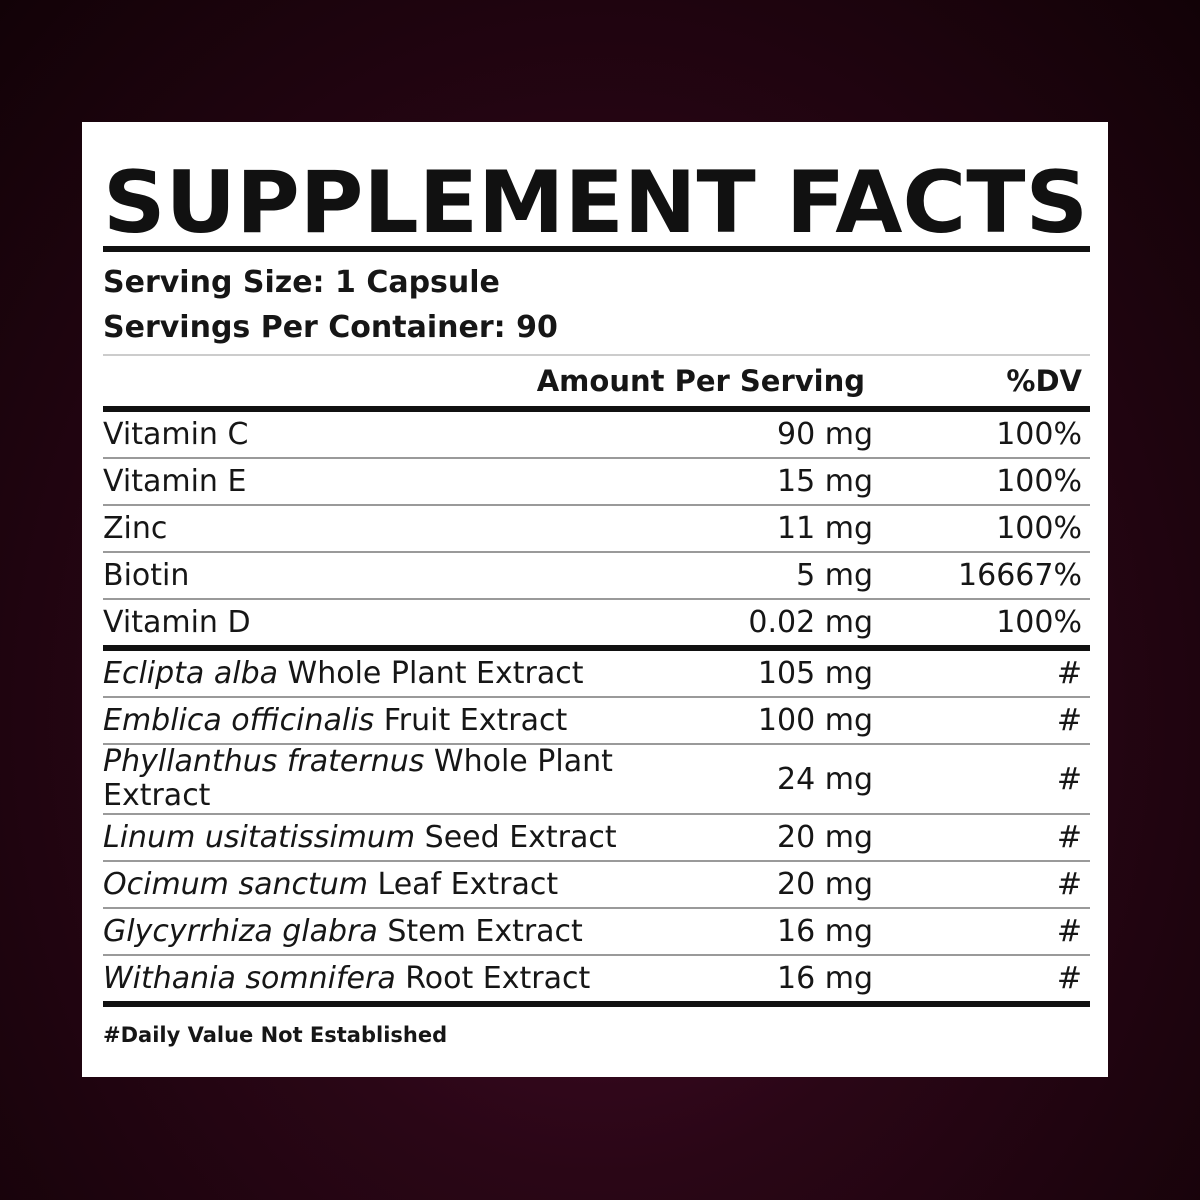 This screenshot has width=1200, height=1200. I want to click on footnote: #Daily Value Not Established, so click(275, 1035).